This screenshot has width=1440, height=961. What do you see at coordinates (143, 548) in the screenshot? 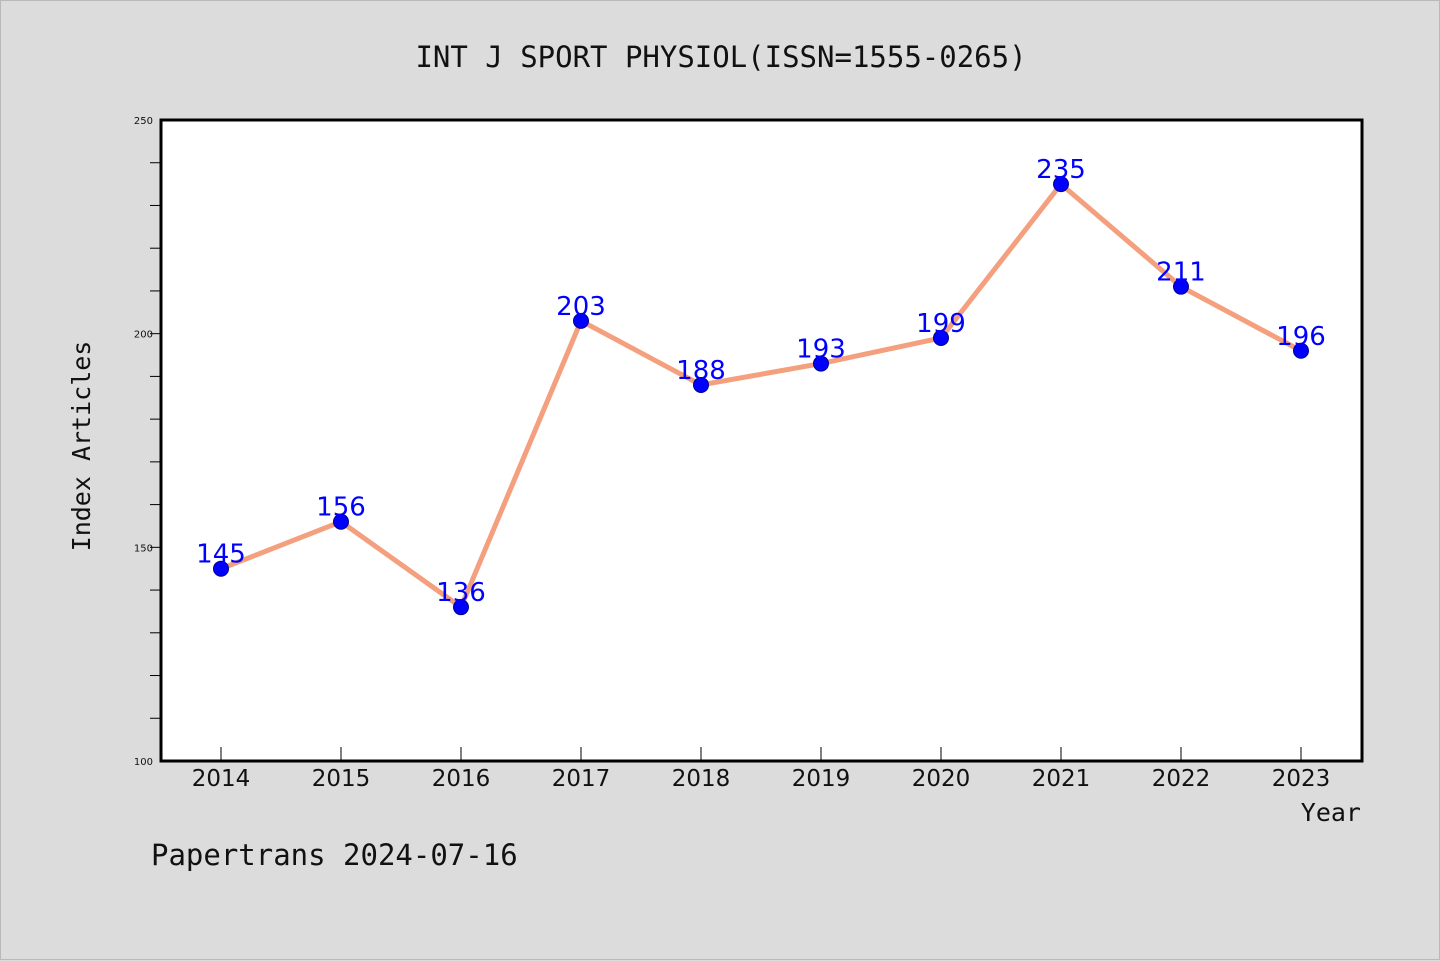
I see `y-tick-label: 150` at bounding box center [143, 548].